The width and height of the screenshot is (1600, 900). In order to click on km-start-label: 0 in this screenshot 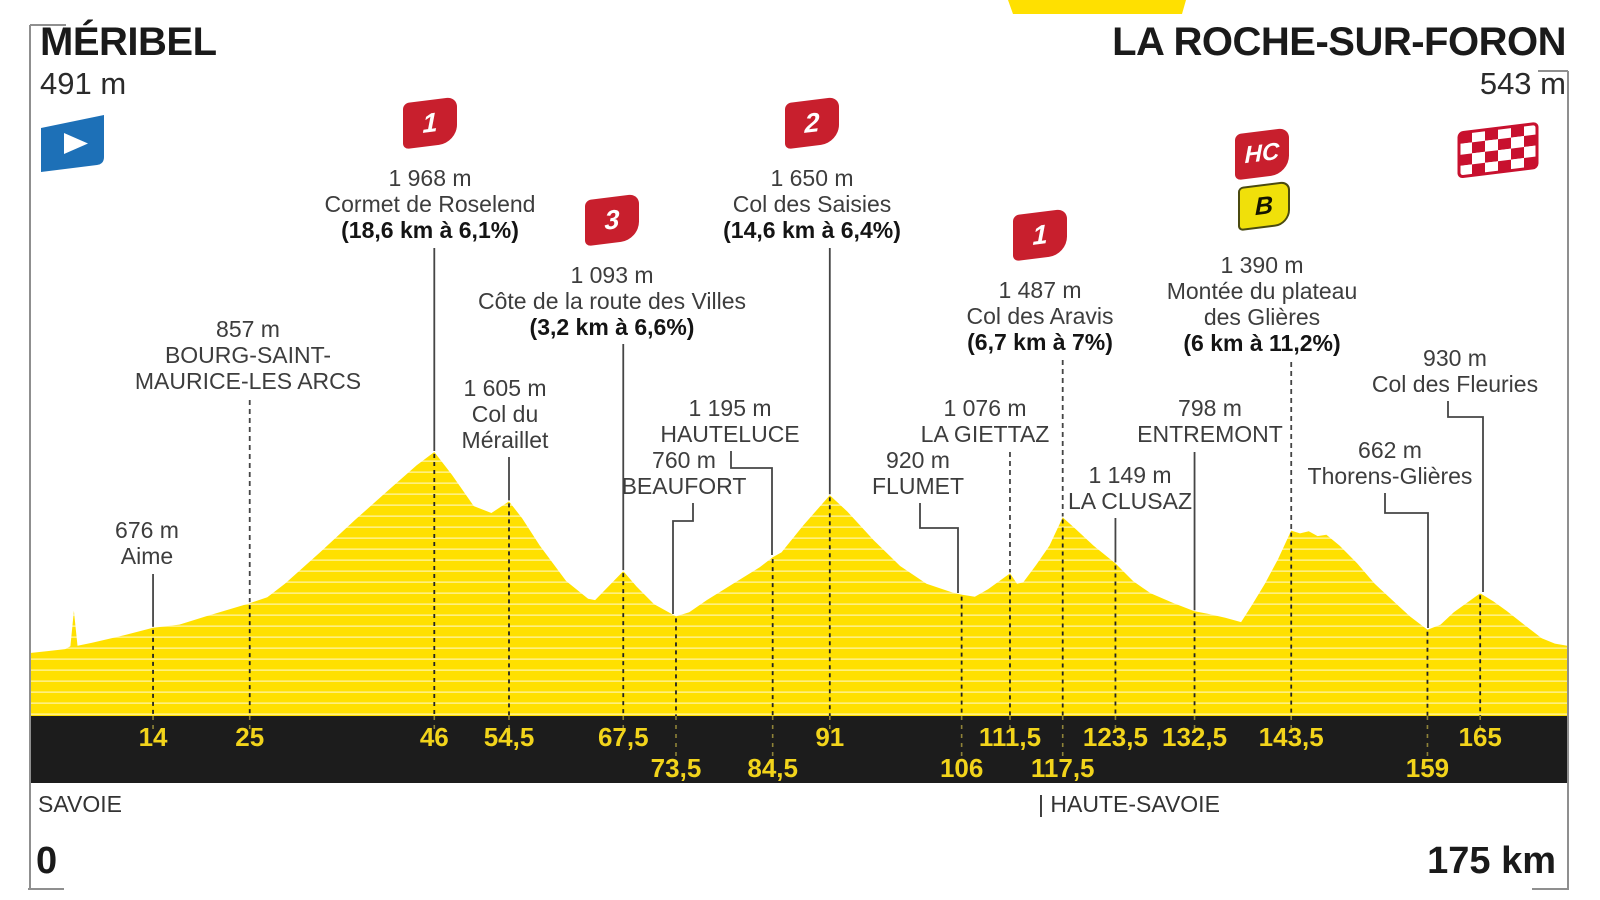, I will do `click(47, 861)`.